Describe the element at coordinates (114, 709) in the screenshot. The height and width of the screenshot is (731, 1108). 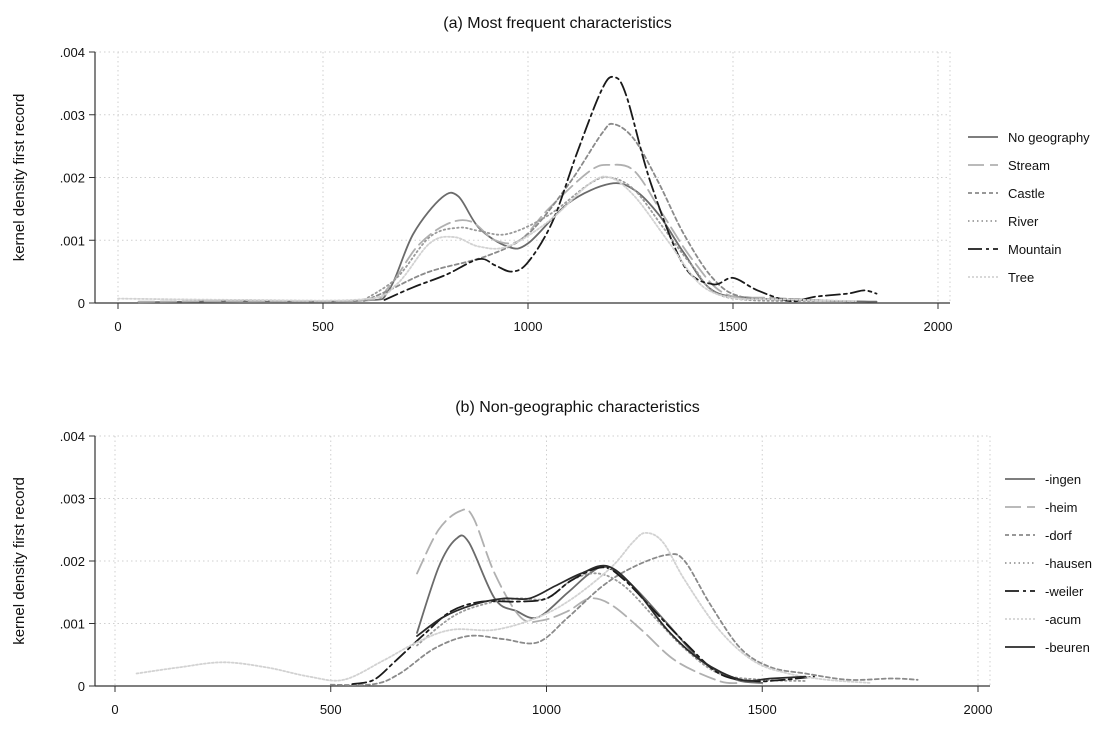
I see `x-tick-label-1-0: 0` at that location.